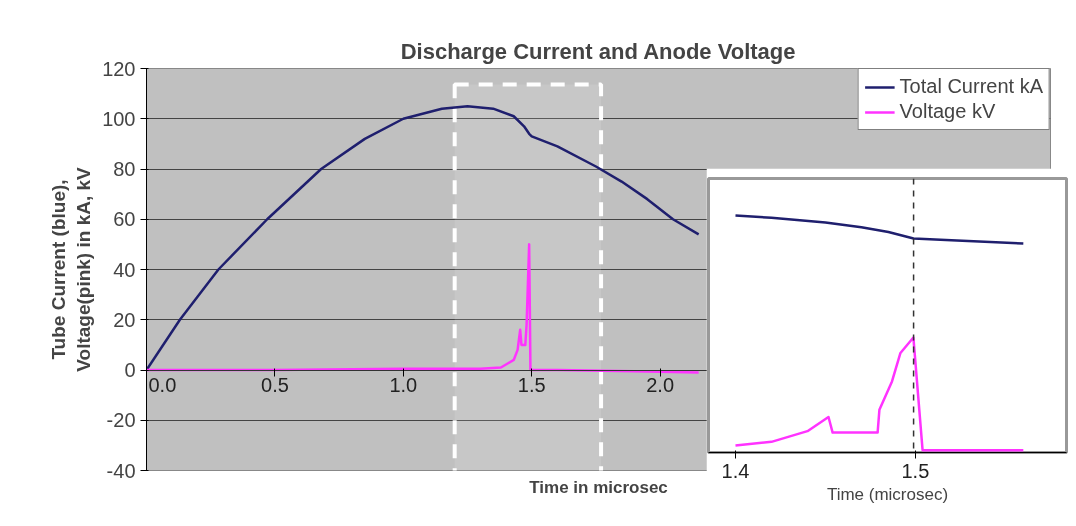 This screenshot has width=1076, height=526. What do you see at coordinates (275, 385) in the screenshot?
I see `x-tick-label: 0.5` at bounding box center [275, 385].